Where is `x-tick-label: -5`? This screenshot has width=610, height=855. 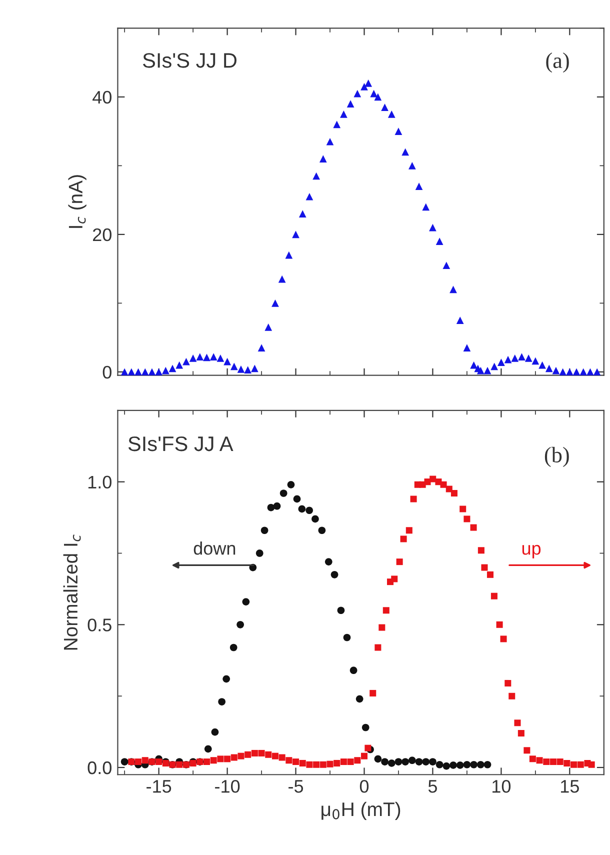
x-tick-label: -5 is located at coordinates (296, 786).